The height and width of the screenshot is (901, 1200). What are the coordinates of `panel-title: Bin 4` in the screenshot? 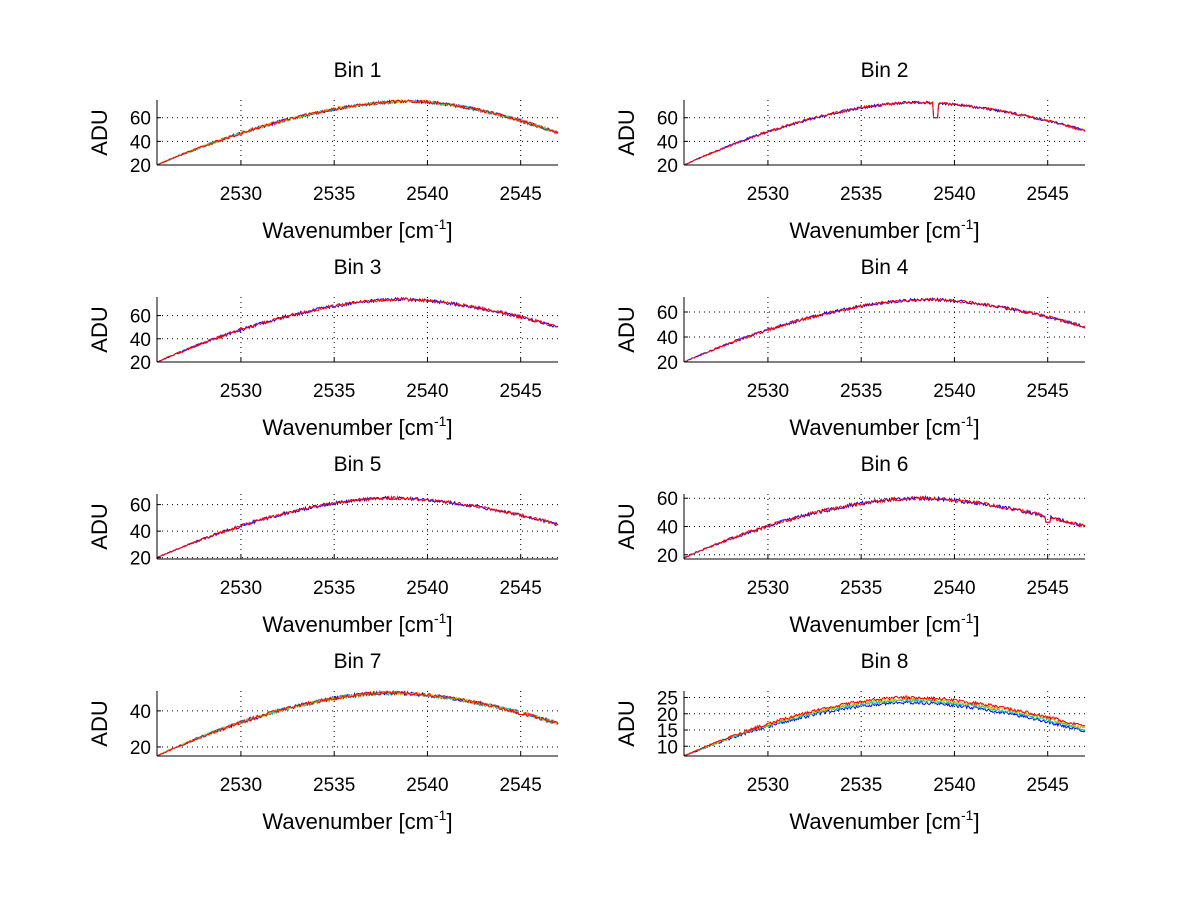 It's located at (885, 267).